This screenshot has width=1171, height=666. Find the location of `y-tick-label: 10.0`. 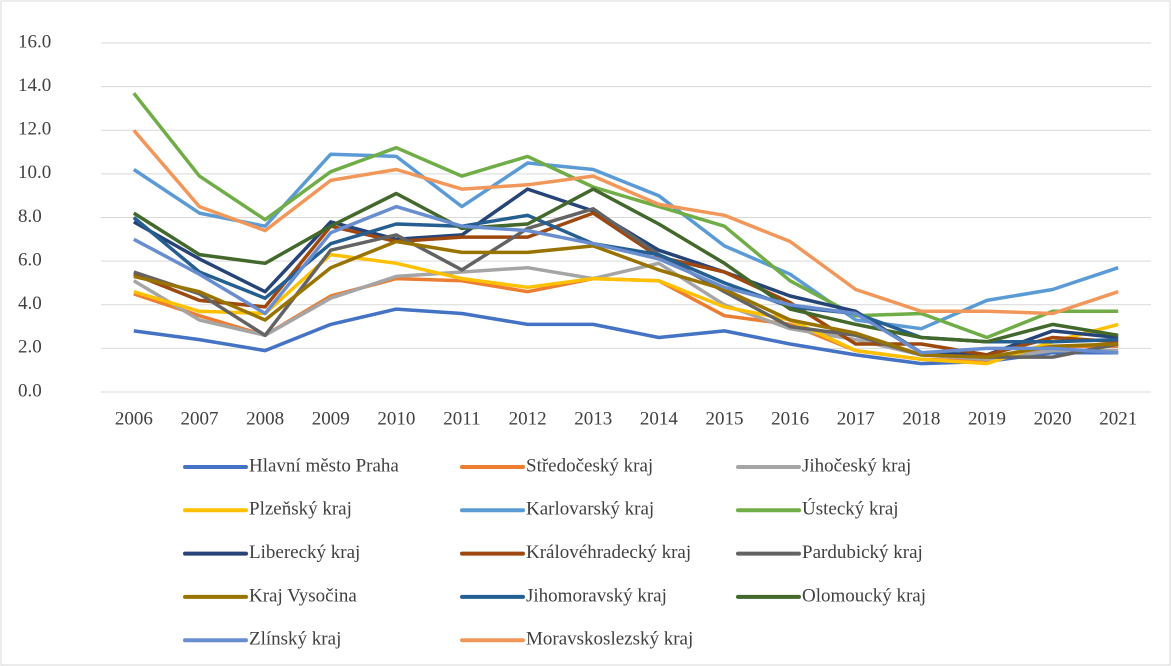

y-tick-label: 10.0 is located at coordinates (34, 172).